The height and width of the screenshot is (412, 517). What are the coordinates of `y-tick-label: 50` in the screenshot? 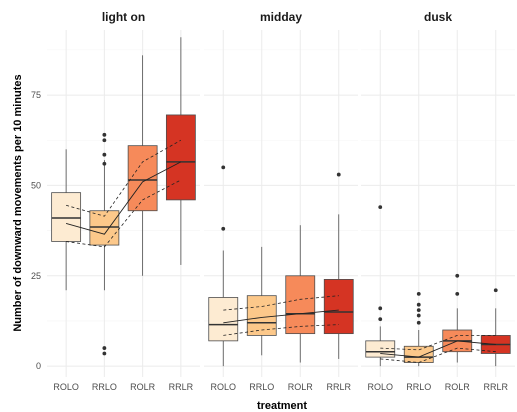 It's located at (36, 185).